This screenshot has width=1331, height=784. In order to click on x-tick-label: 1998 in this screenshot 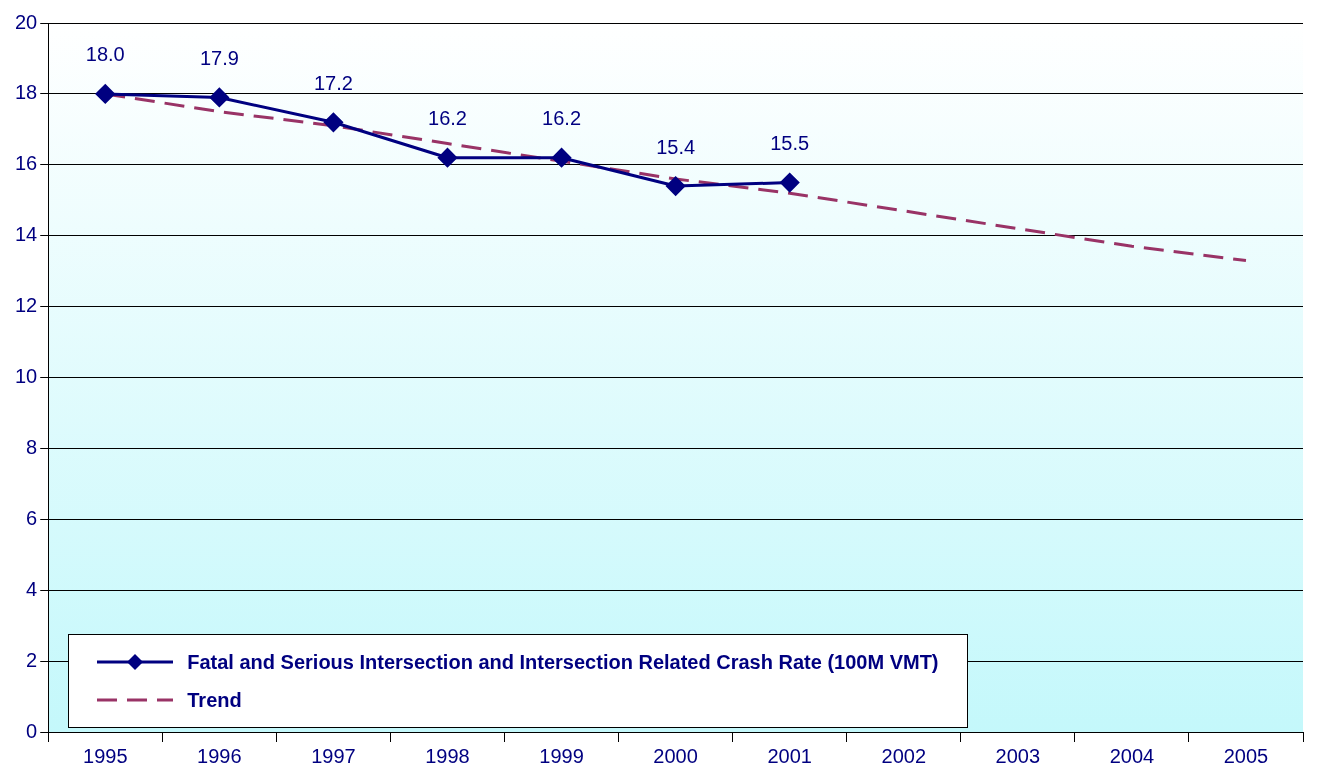, I will do `click(447, 755)`.